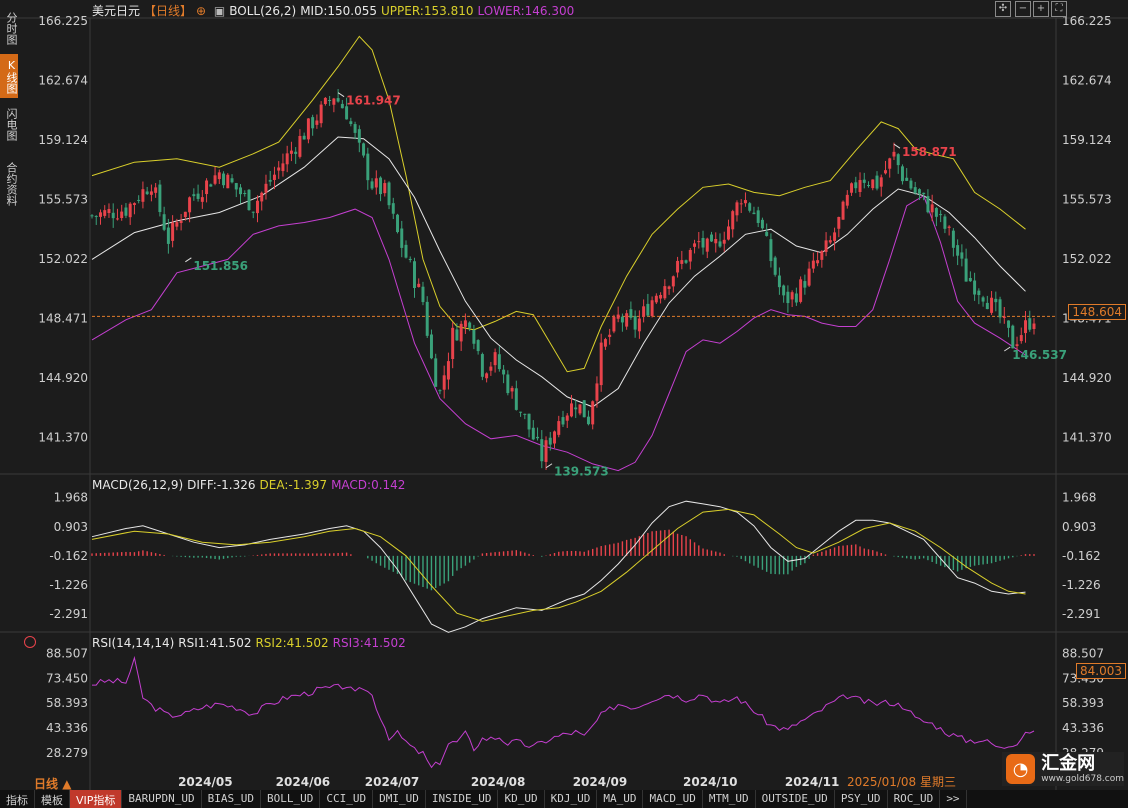 This screenshot has width=1128, height=808. What do you see at coordinates (11, 28) in the screenshot?
I see `side-tab-timeshare: 分时图` at bounding box center [11, 28].